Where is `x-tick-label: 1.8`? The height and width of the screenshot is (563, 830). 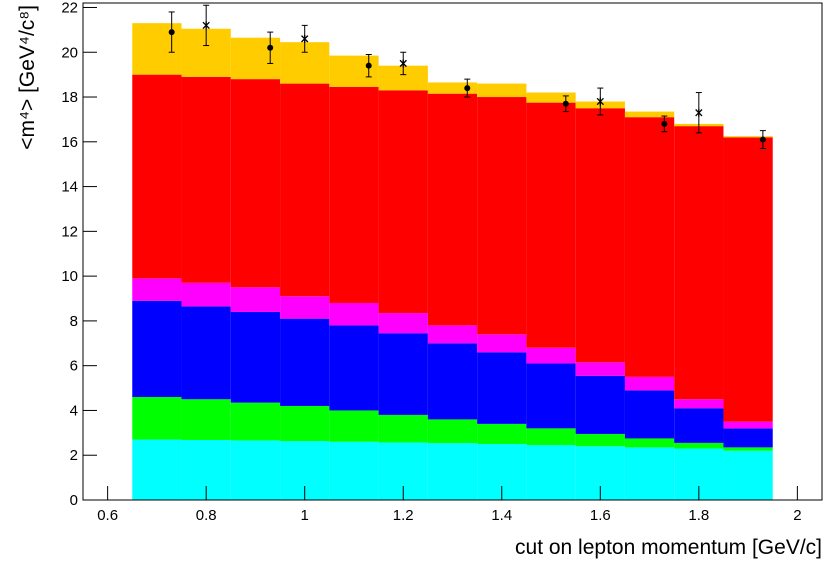 x-tick-label: 1.8 is located at coordinates (698, 515).